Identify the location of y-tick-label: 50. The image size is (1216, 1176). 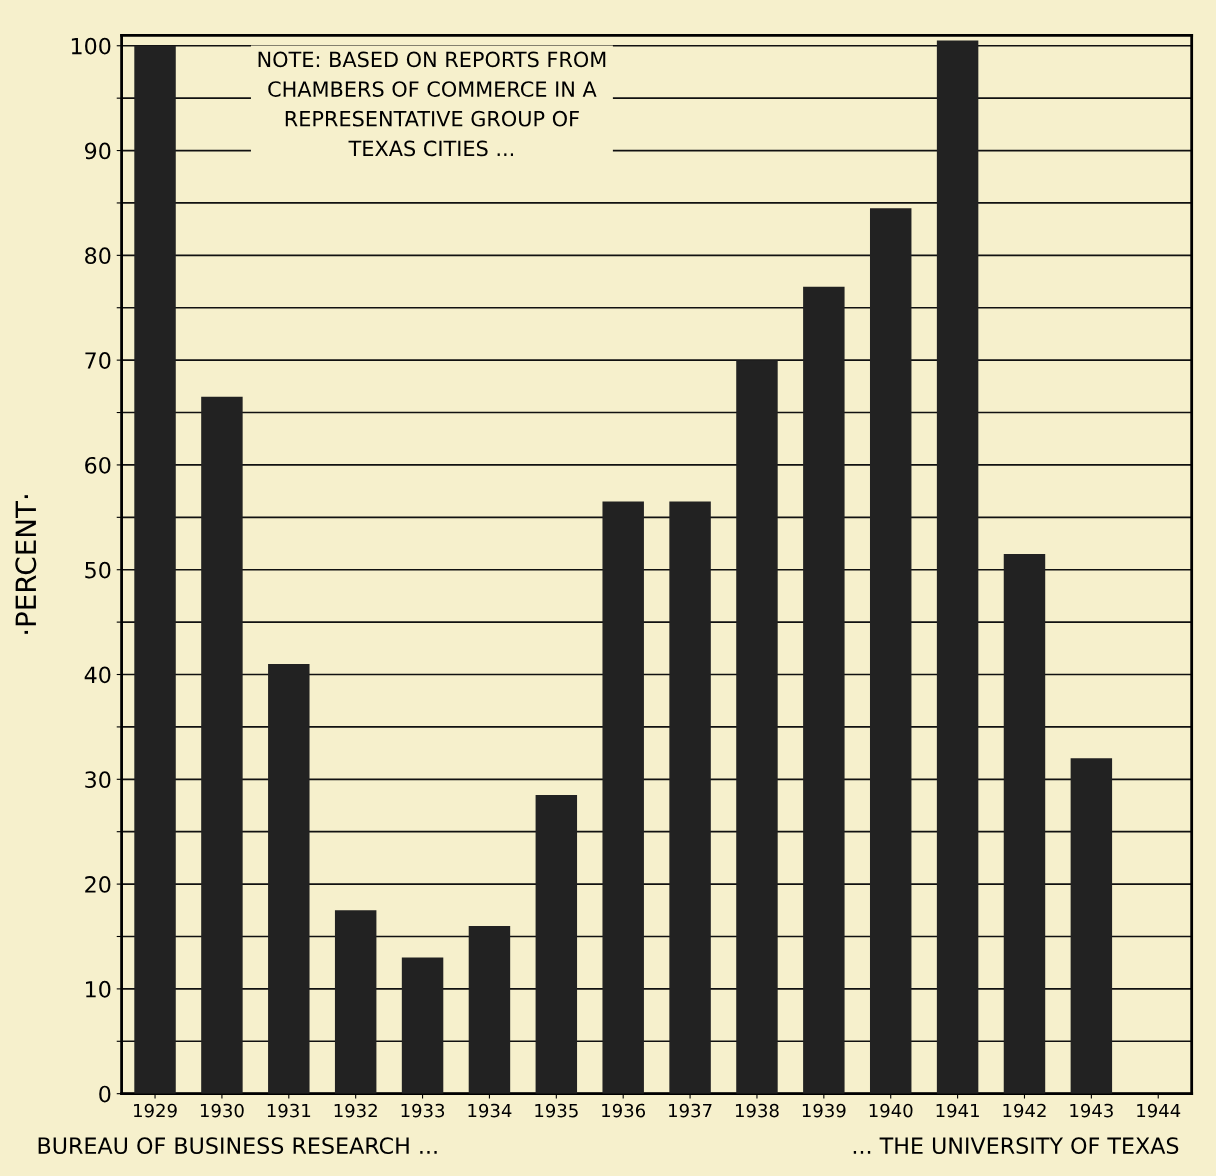
(98, 570).